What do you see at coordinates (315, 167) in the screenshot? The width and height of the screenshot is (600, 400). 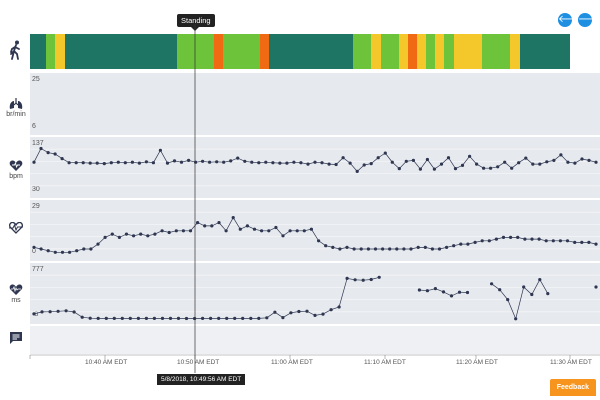 I see `heart-rate-panel: 137 30` at bounding box center [315, 167].